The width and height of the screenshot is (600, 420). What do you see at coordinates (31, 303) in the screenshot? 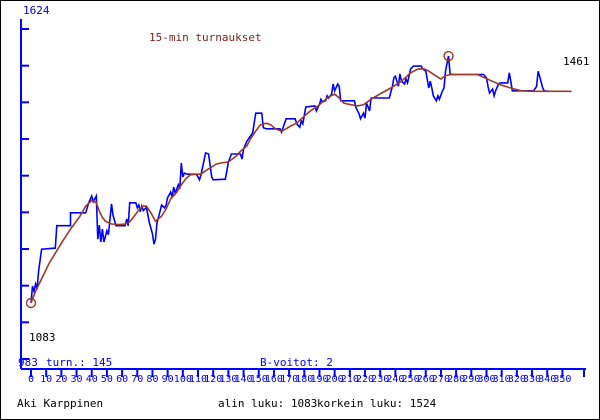
I see `start-point-marker` at bounding box center [31, 303].